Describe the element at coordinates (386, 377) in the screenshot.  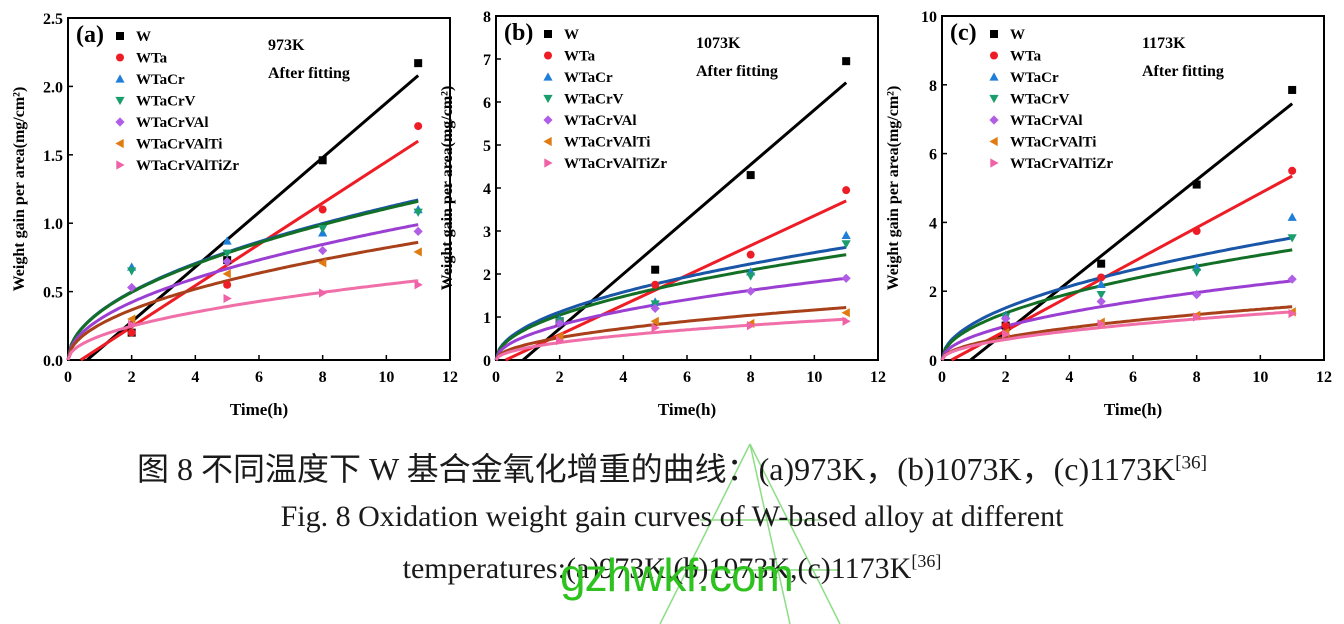
I see `x-tick-label: 10` at that location.